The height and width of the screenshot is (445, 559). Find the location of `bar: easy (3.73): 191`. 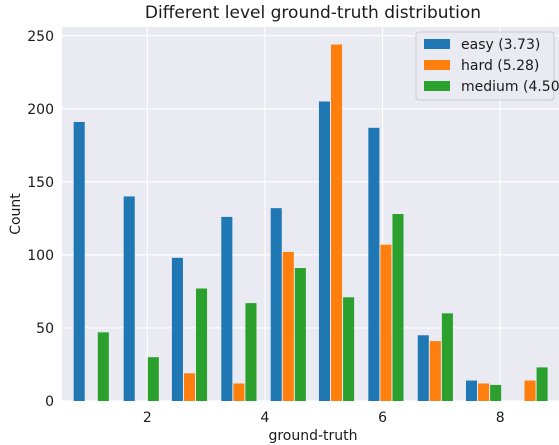

bar: easy (3.73): 191 is located at coordinates (79, 261).